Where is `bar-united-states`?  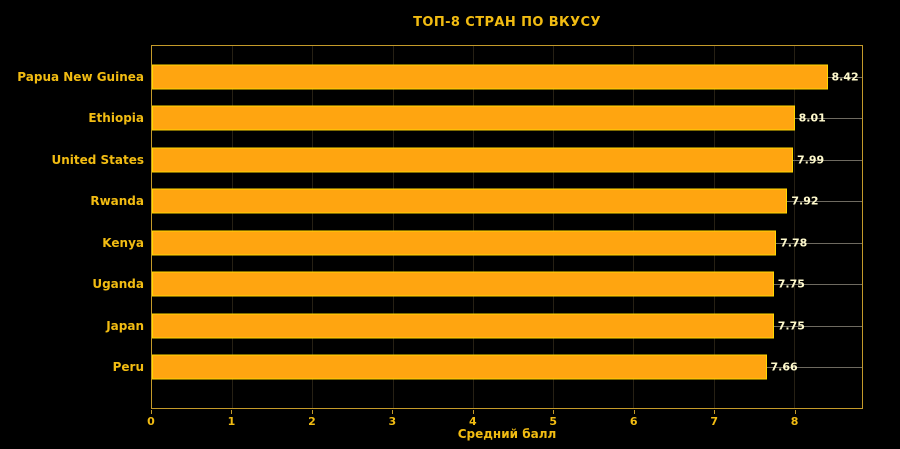
bar-united-states is located at coordinates (472, 160).